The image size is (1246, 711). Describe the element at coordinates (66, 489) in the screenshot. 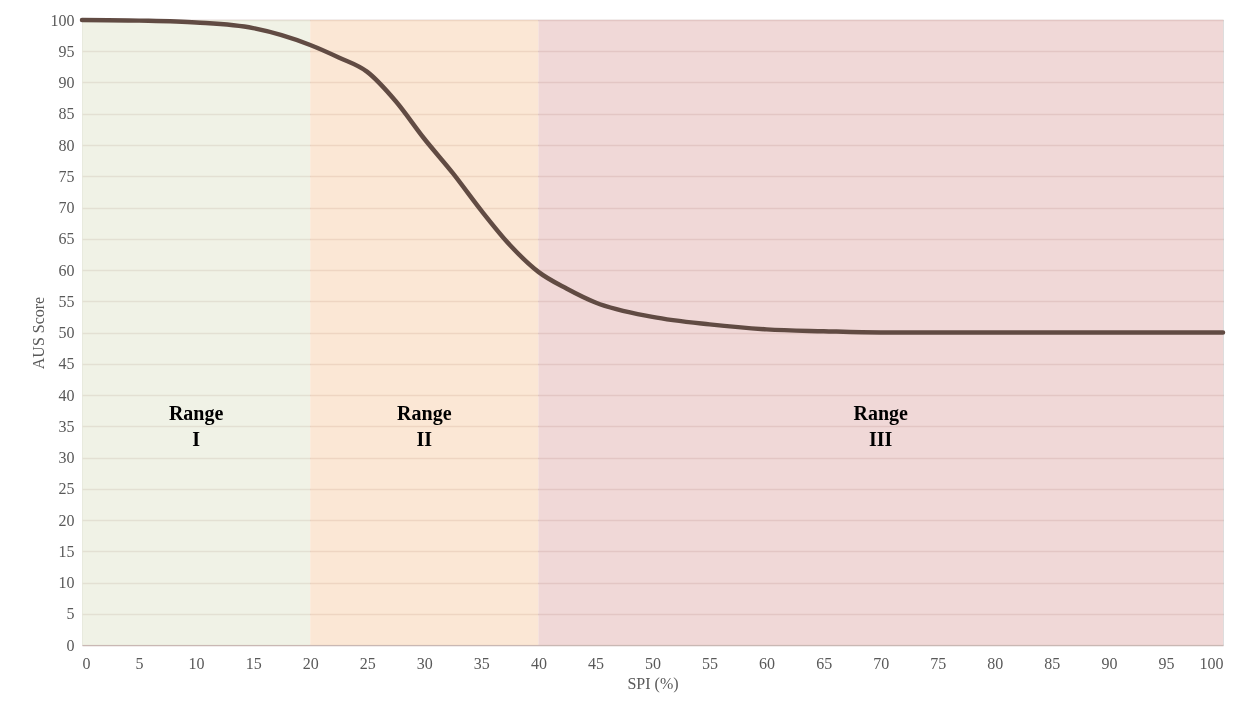

I see `y-tick-label: 25` at that location.